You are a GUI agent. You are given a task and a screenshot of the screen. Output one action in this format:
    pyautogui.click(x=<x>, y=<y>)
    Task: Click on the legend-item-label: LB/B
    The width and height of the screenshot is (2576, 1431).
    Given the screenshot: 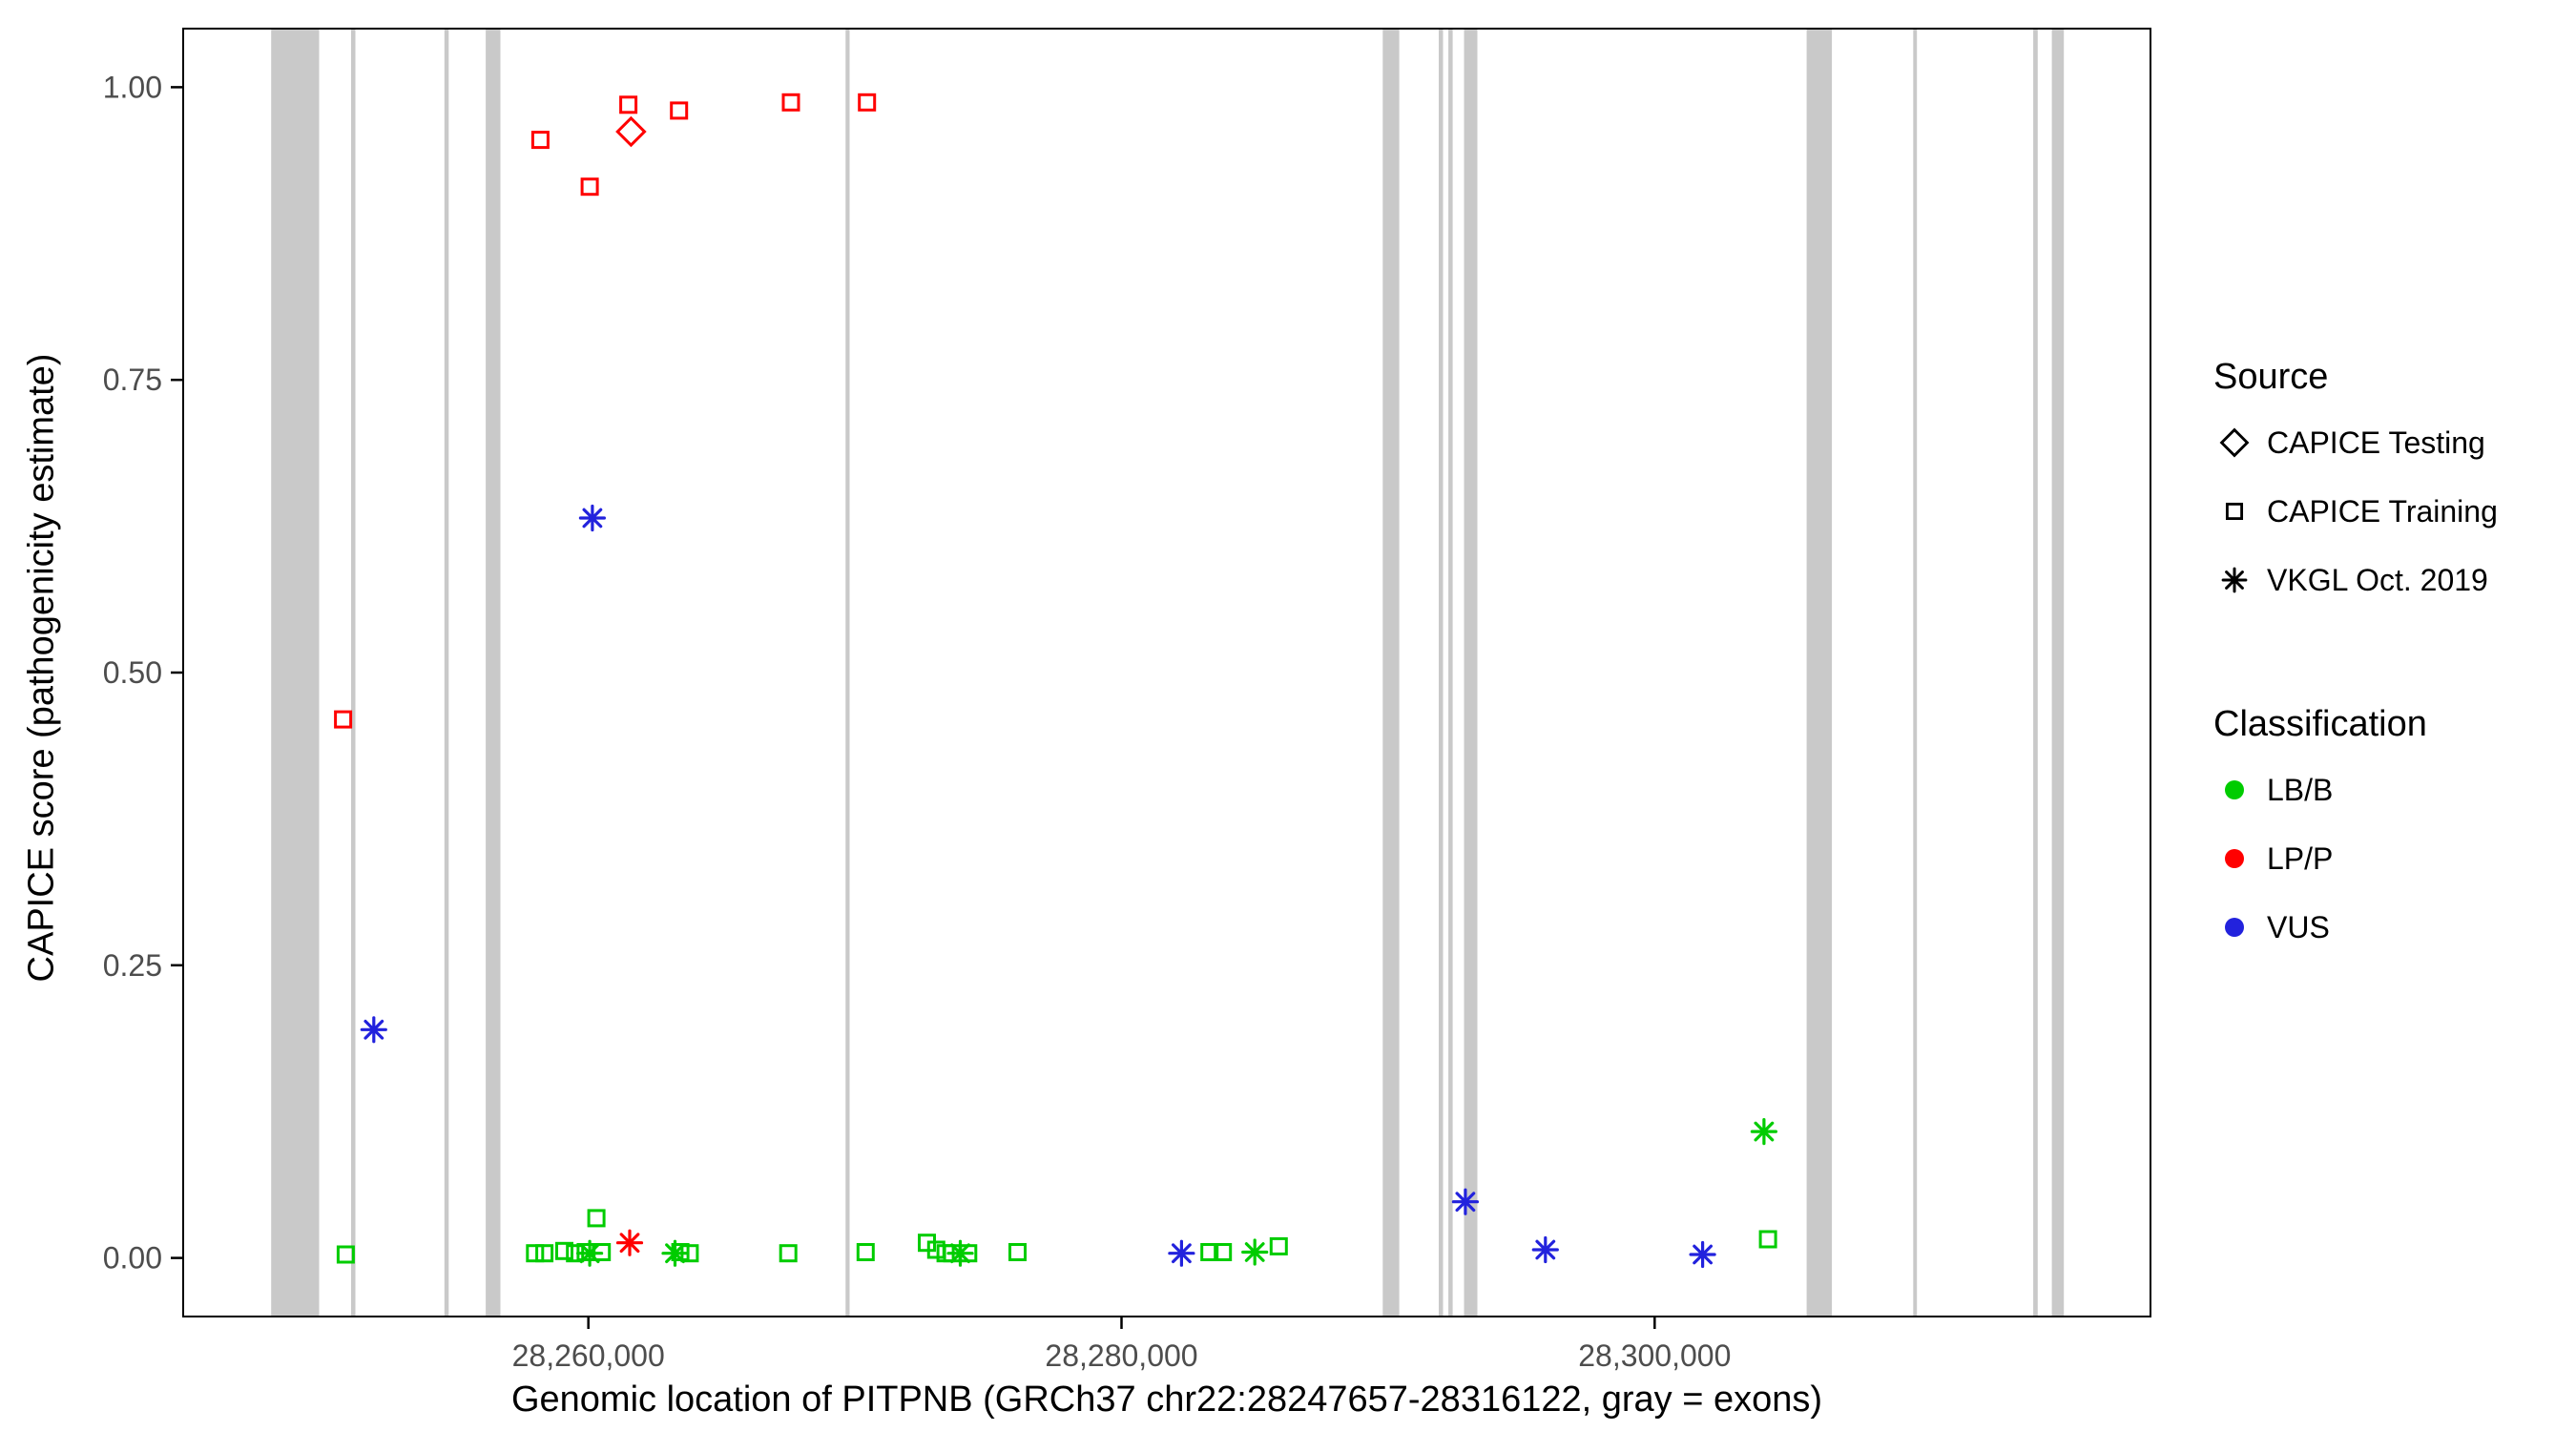 What is the action you would take?
    pyautogui.click(x=2300, y=789)
    